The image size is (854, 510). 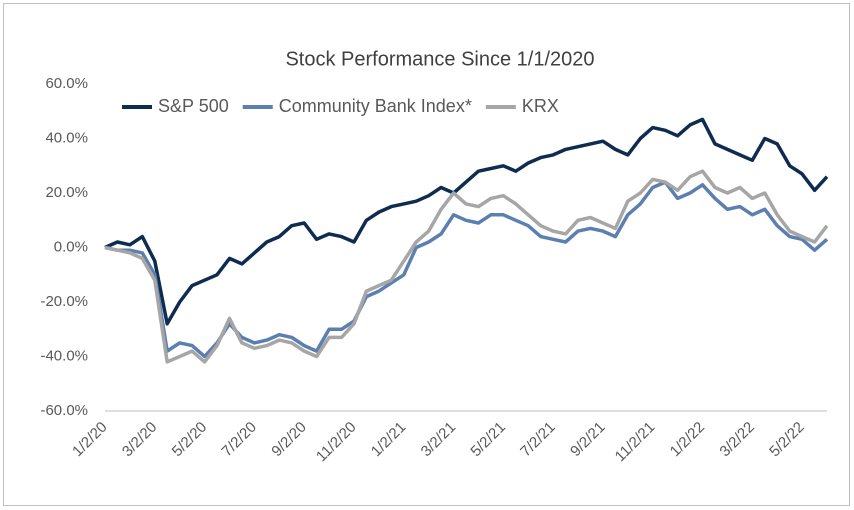 I want to click on y-tick-label: 40.0%, so click(x=66, y=137).